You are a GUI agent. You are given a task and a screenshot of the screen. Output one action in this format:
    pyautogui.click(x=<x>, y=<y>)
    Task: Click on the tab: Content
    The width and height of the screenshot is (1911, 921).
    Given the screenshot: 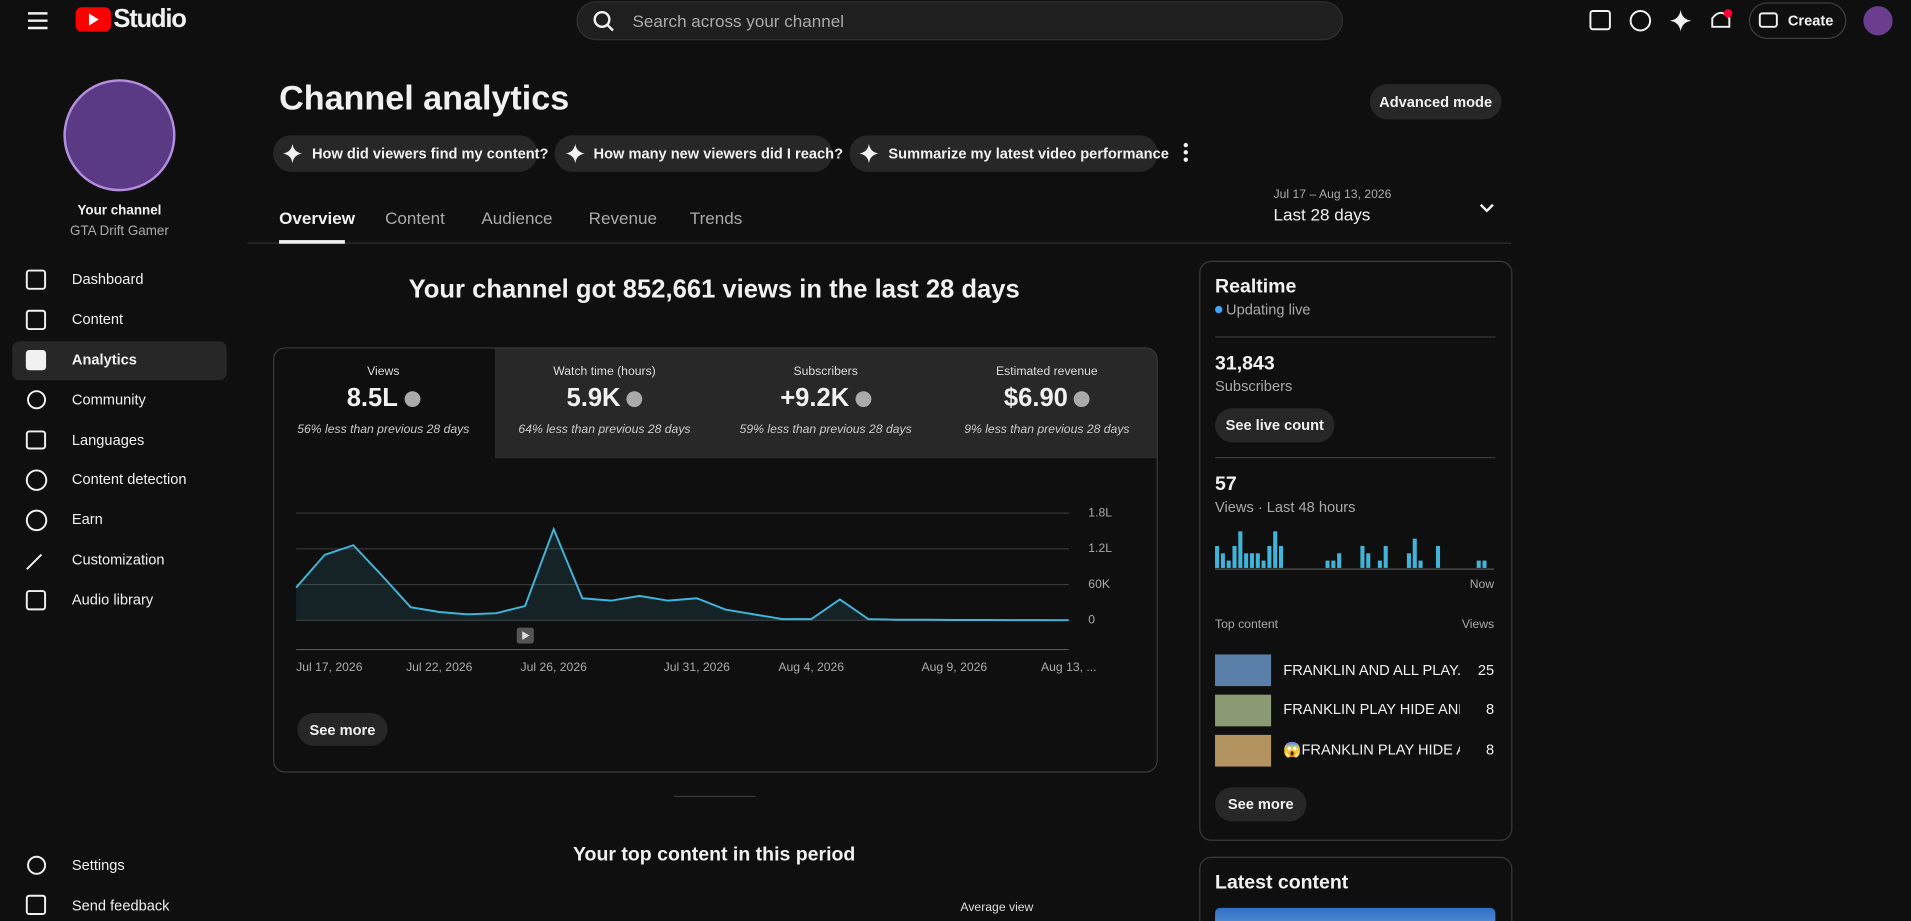 What is the action you would take?
    pyautogui.click(x=415, y=218)
    